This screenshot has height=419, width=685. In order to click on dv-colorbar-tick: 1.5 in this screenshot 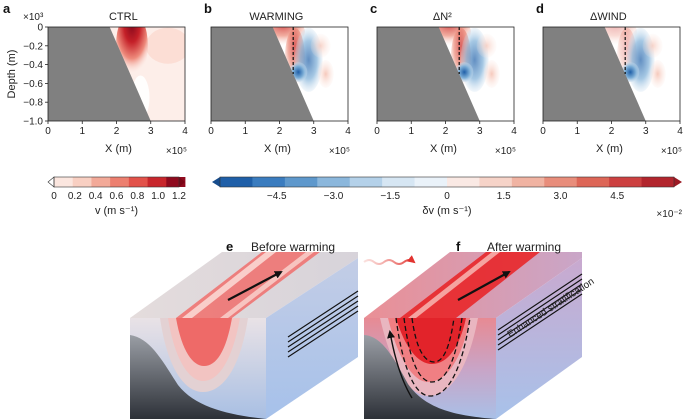, I will do `click(504, 196)`.